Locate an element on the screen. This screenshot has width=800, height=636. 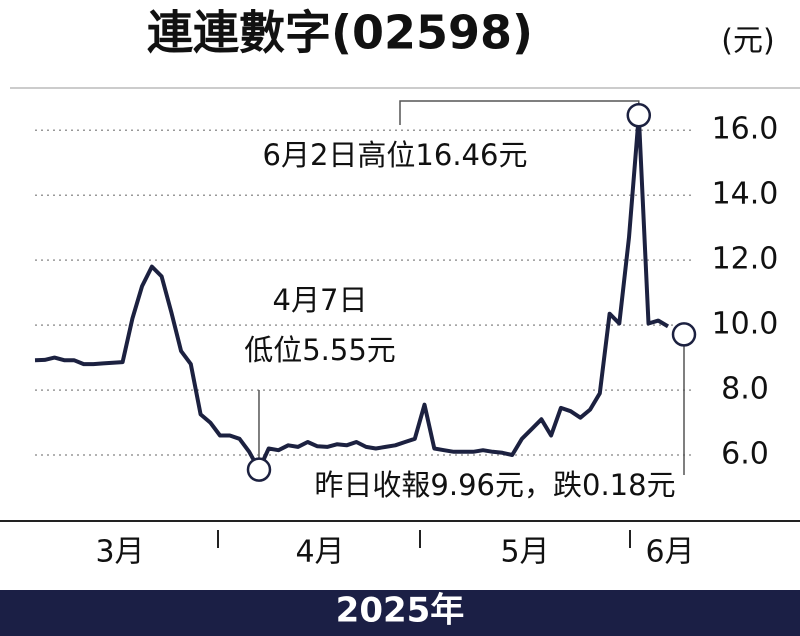
month-label: 4月 is located at coordinates (319, 552).